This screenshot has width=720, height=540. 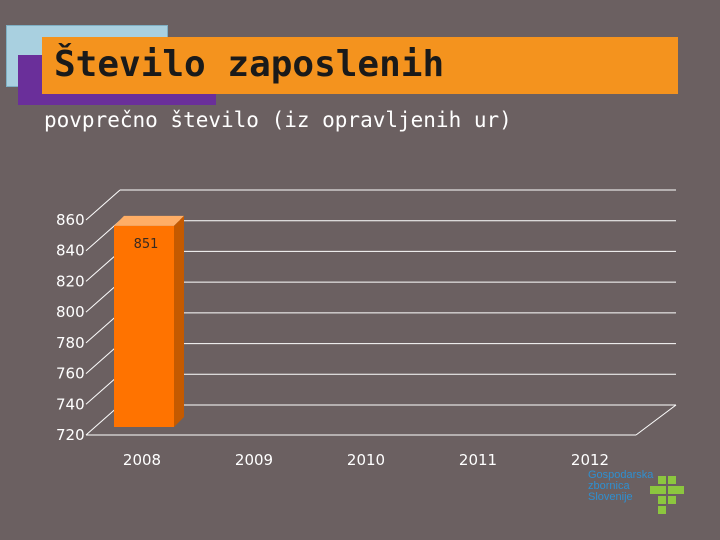 I want to click on data-label: 851, so click(x=146, y=244).